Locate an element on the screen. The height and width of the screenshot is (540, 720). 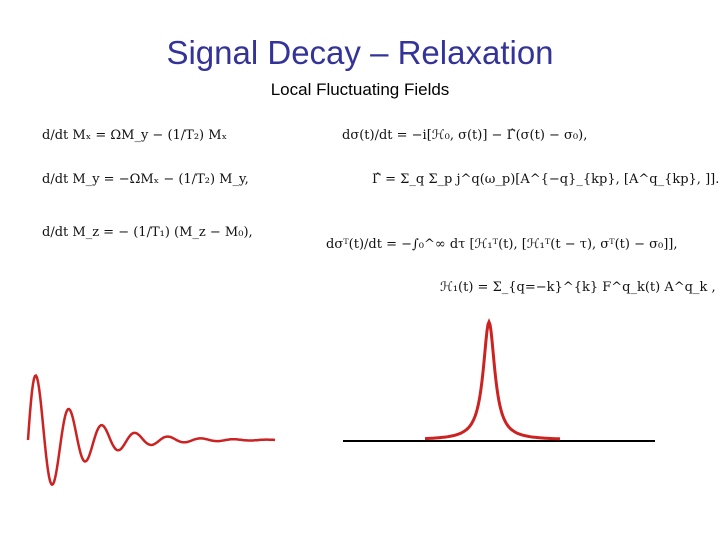
equation: d/dt Mₓ = ΩM_y − (1/T₂) Mₓ is located at coordinates (135, 135).